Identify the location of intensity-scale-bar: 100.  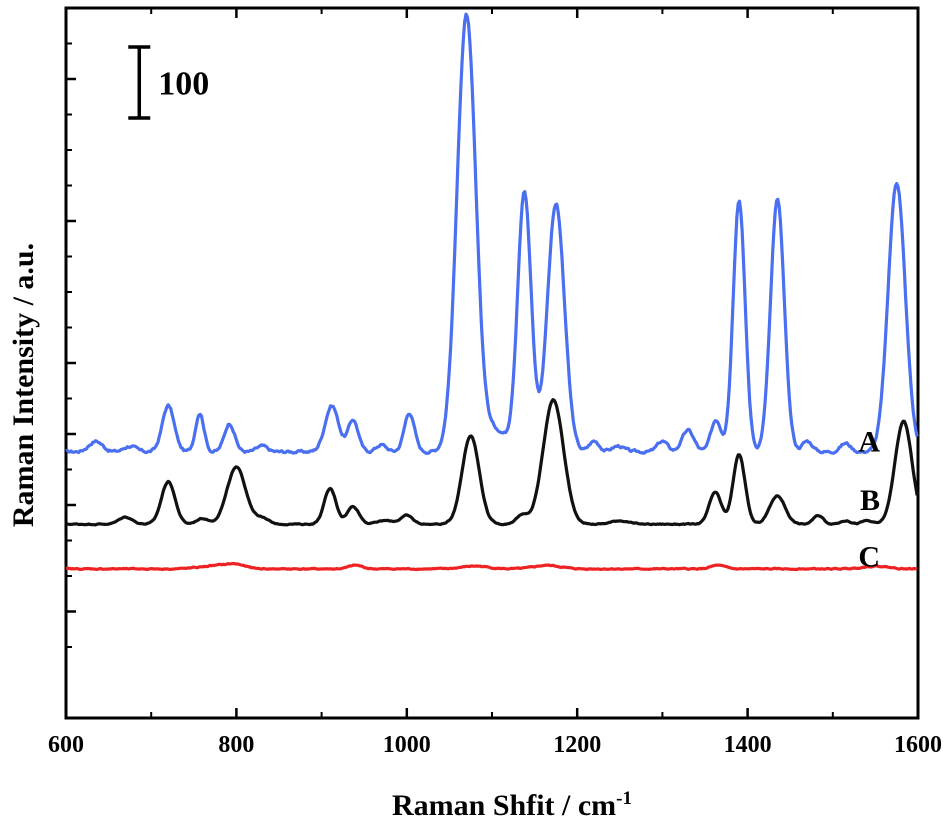
(168, 82).